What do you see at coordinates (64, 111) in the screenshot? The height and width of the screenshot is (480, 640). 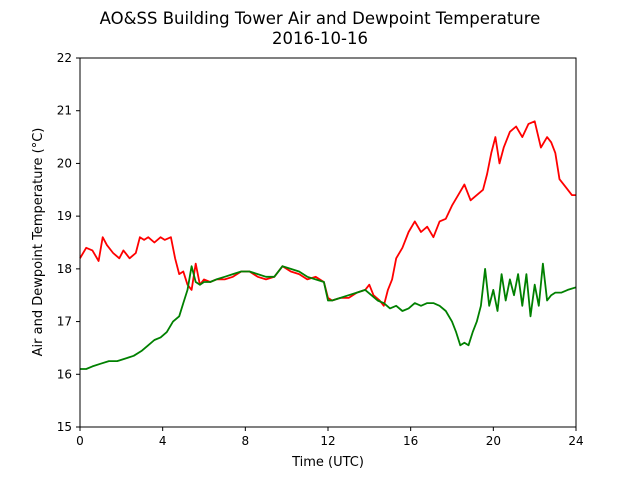 I see `y-tick-label: 21` at bounding box center [64, 111].